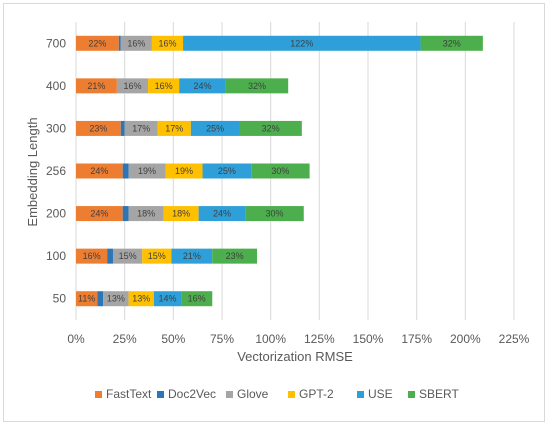 The width and height of the screenshot is (550, 426). Describe the element at coordinates (98, 128) in the screenshot. I see `data-label: 23%` at that location.